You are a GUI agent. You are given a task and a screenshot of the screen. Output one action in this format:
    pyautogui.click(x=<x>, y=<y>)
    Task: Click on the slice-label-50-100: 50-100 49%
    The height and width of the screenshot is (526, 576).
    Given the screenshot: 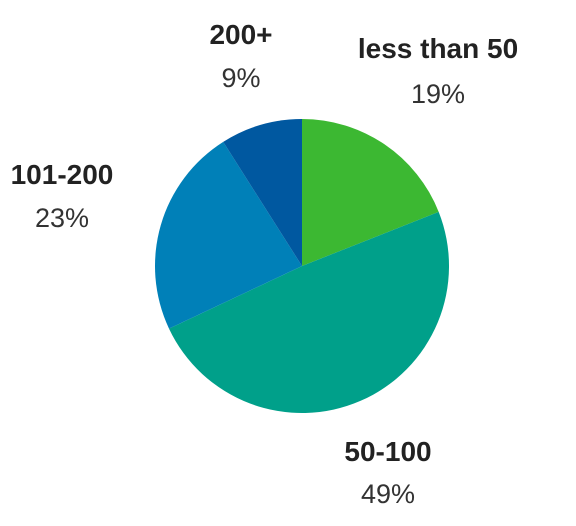 What is the action you would take?
    pyautogui.click(x=387, y=472)
    